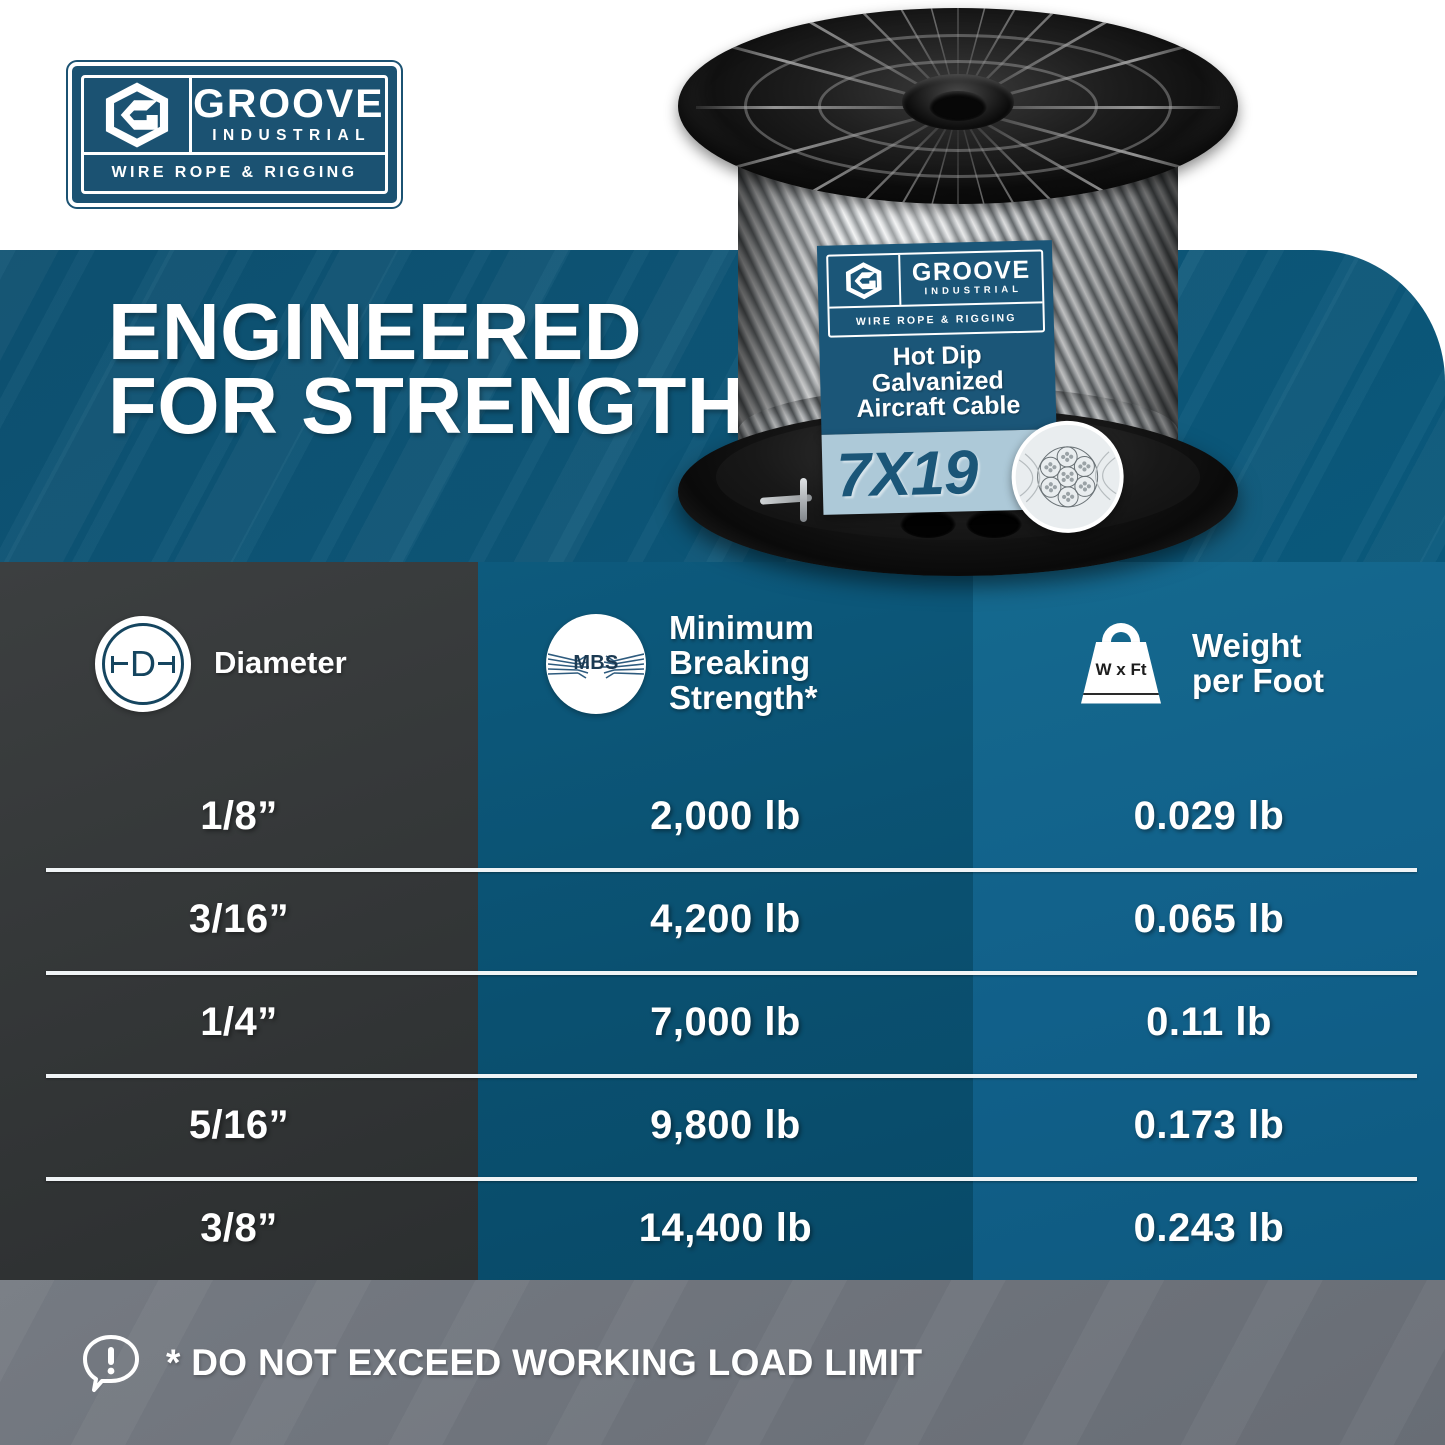  I want to click on label-wordmark: GROOVE, so click(971, 271).